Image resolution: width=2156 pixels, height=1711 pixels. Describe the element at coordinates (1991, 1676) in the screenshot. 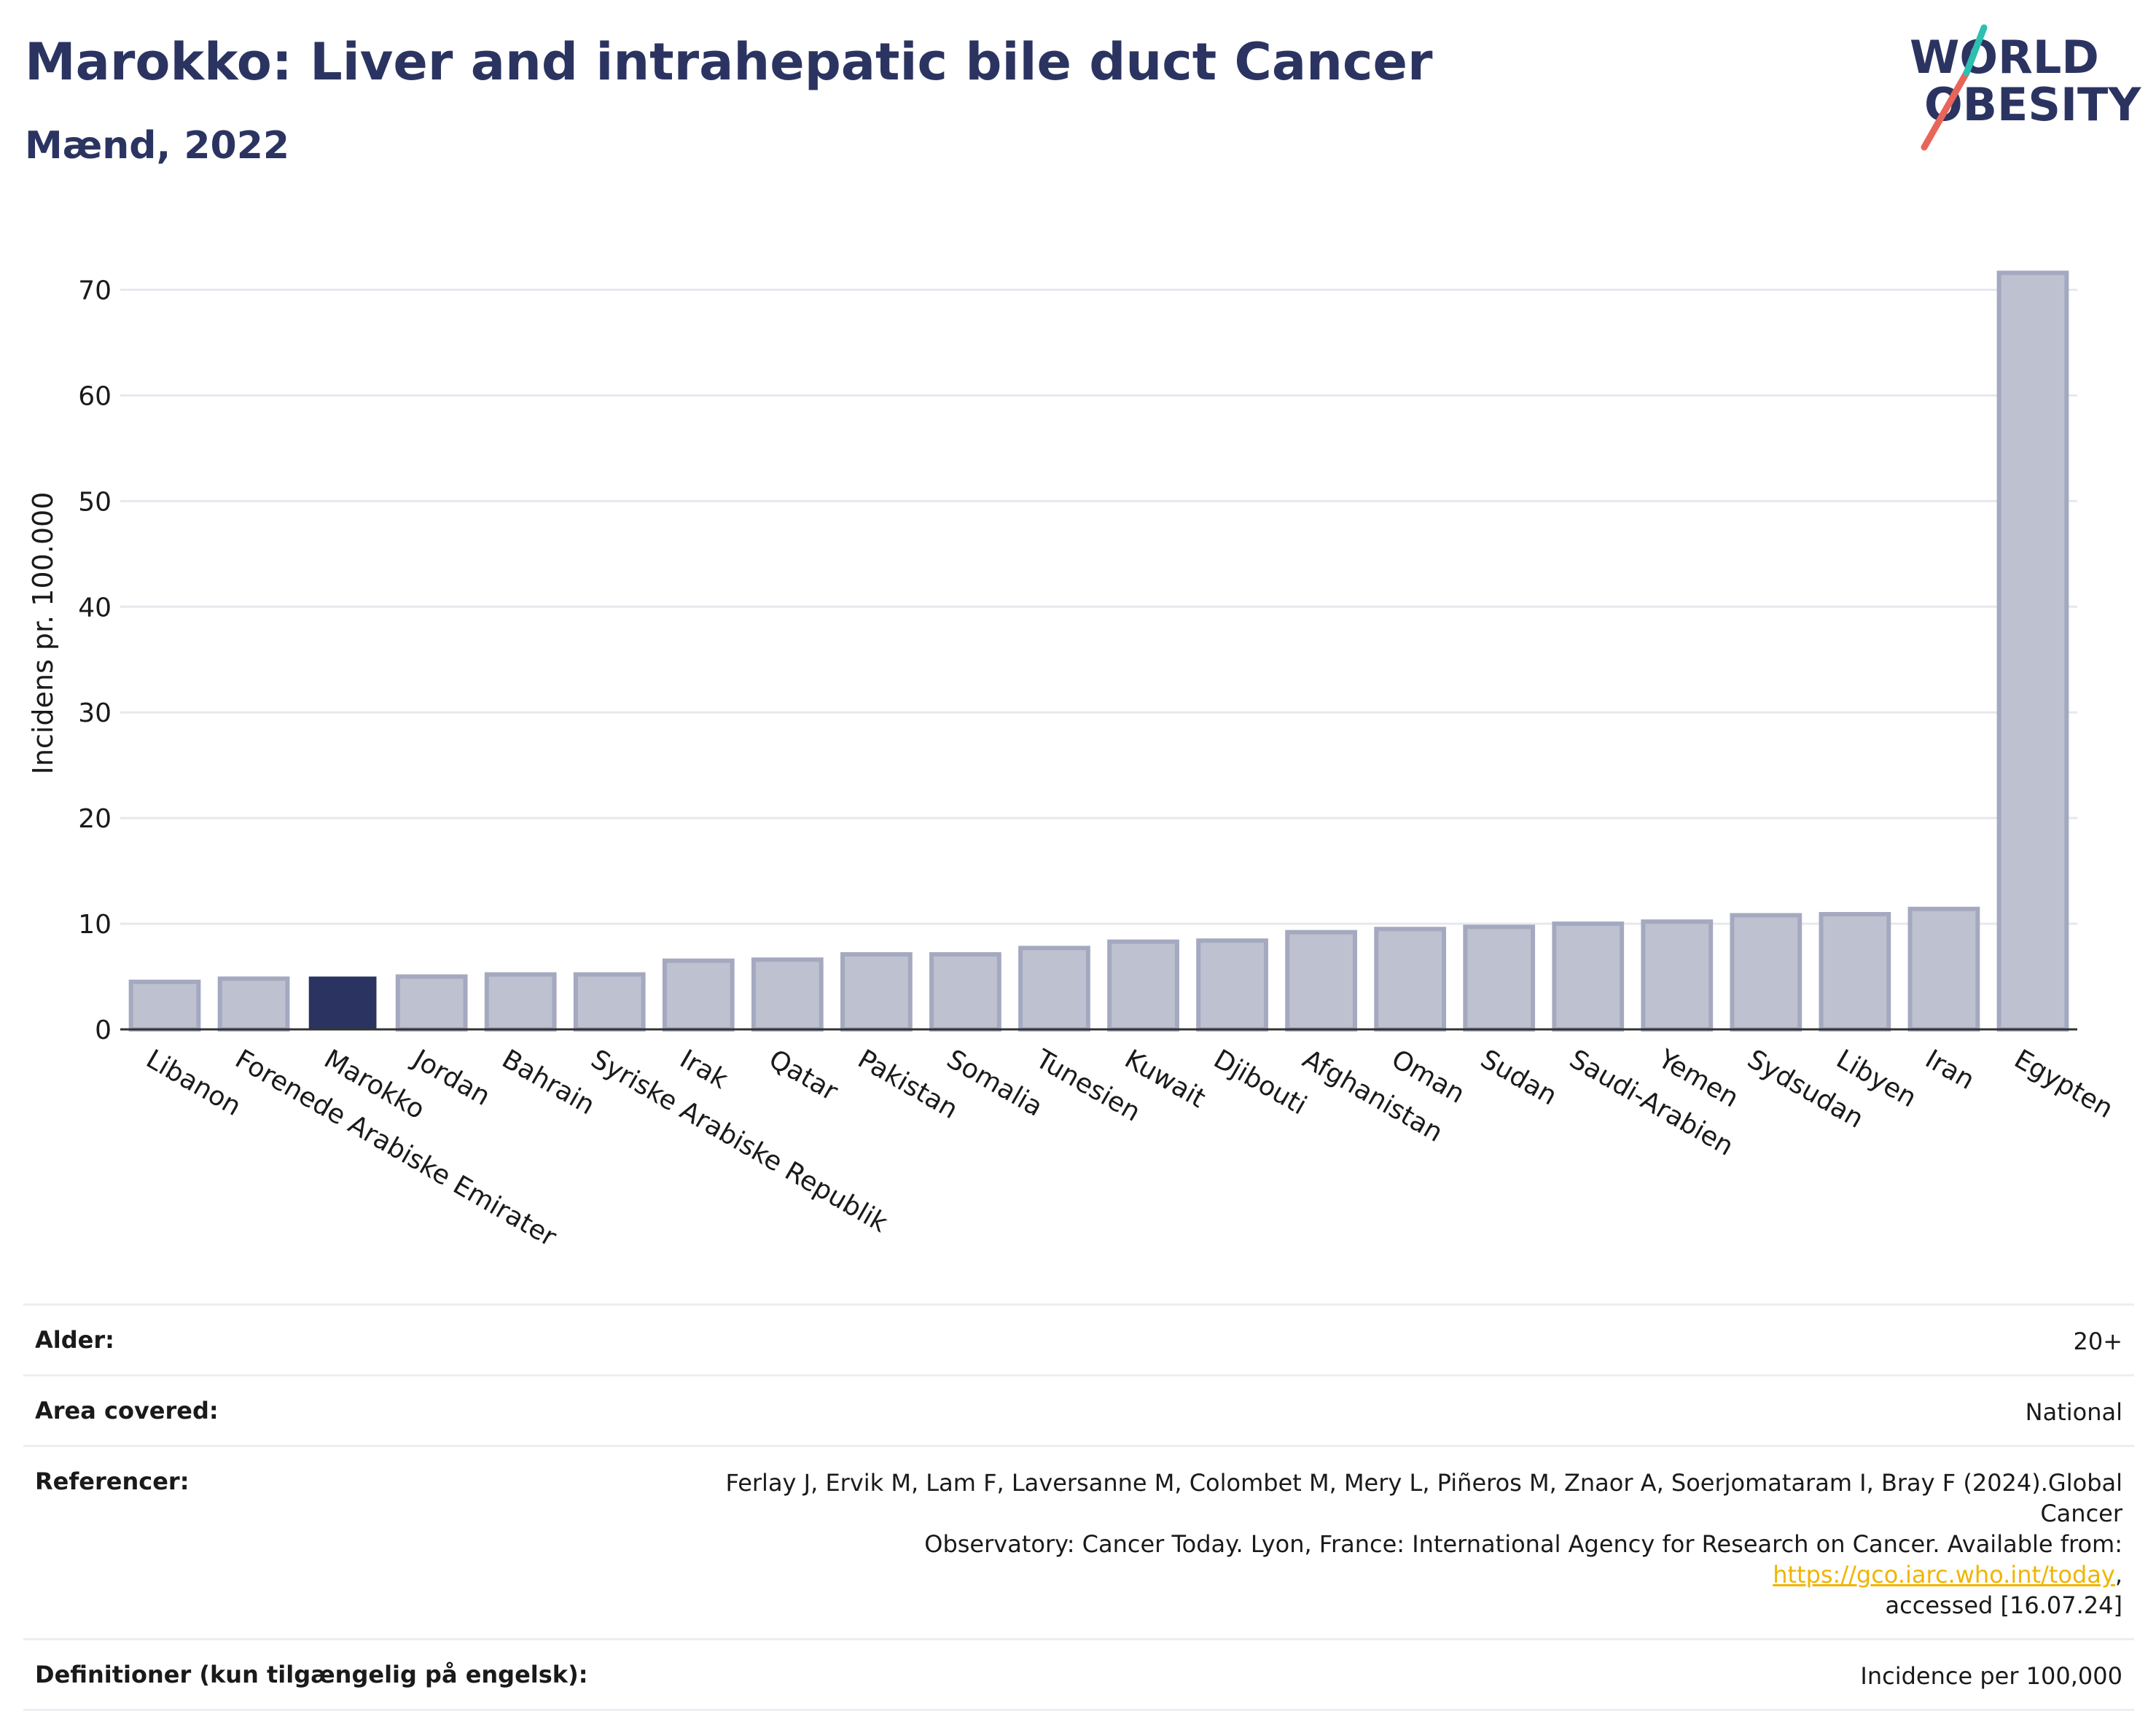

I see `definitions-value: Incidence per 100,000` at that location.